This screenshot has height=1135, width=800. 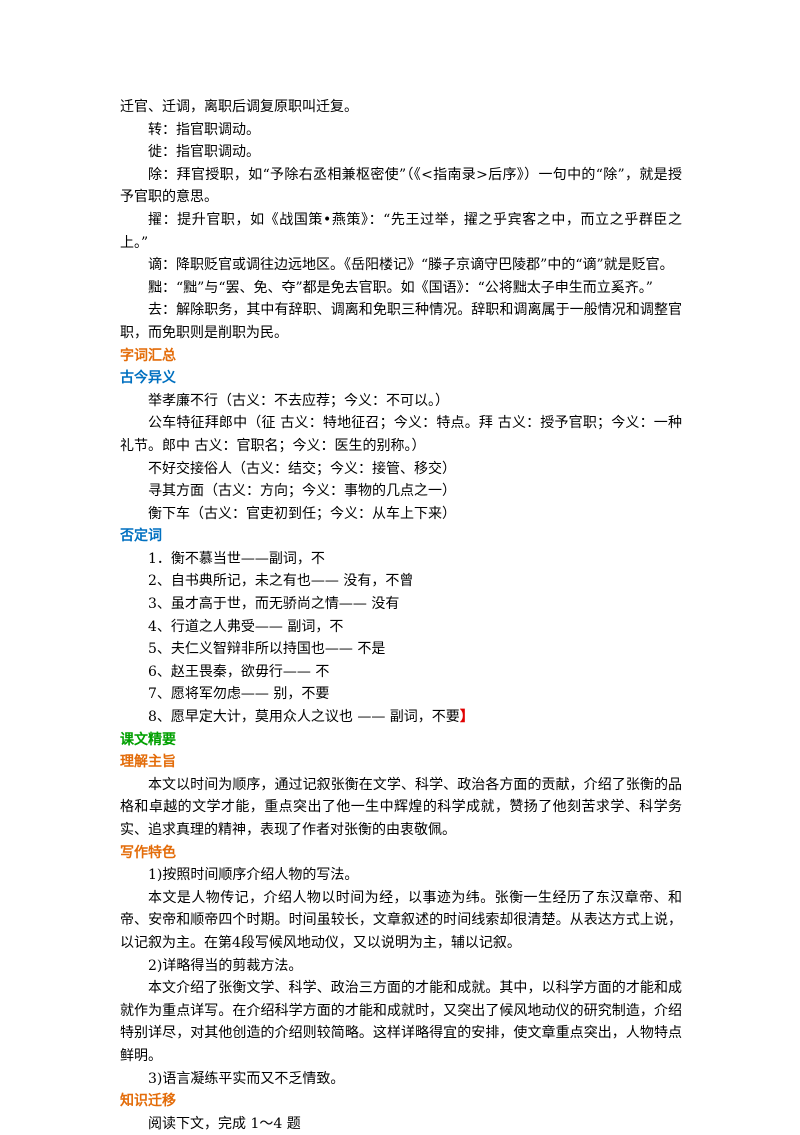 What do you see at coordinates (141, 536) in the screenshot?
I see `subsection-heading: 否定词` at bounding box center [141, 536].